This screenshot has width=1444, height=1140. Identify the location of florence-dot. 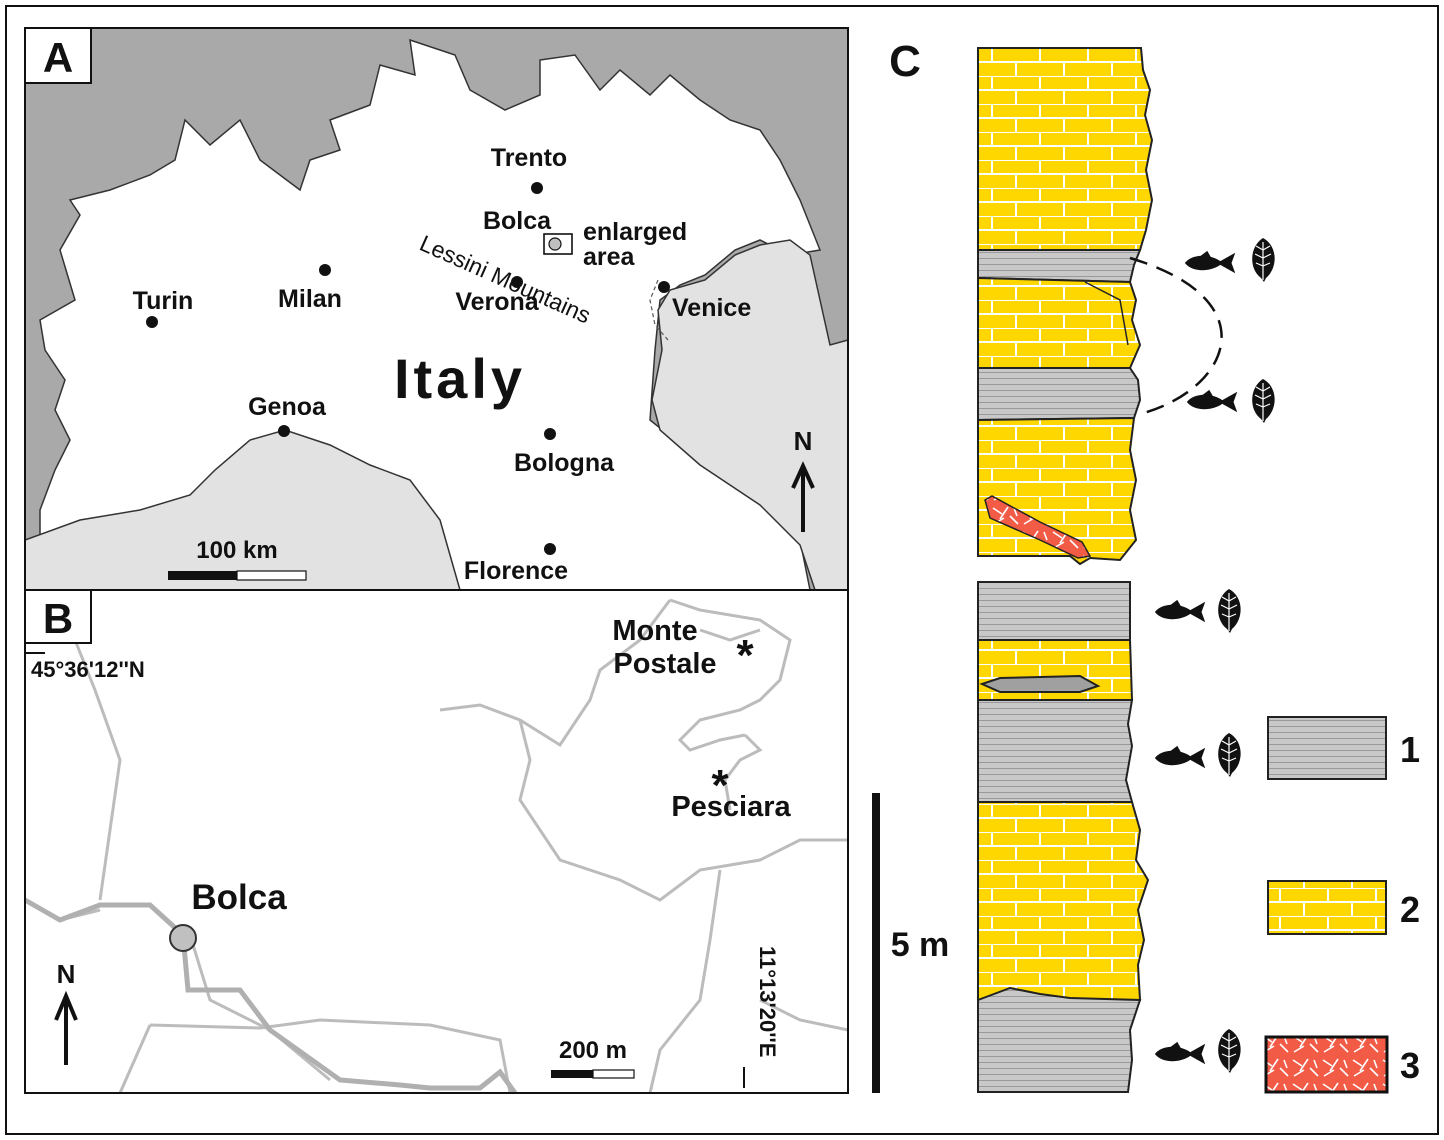
(550, 549).